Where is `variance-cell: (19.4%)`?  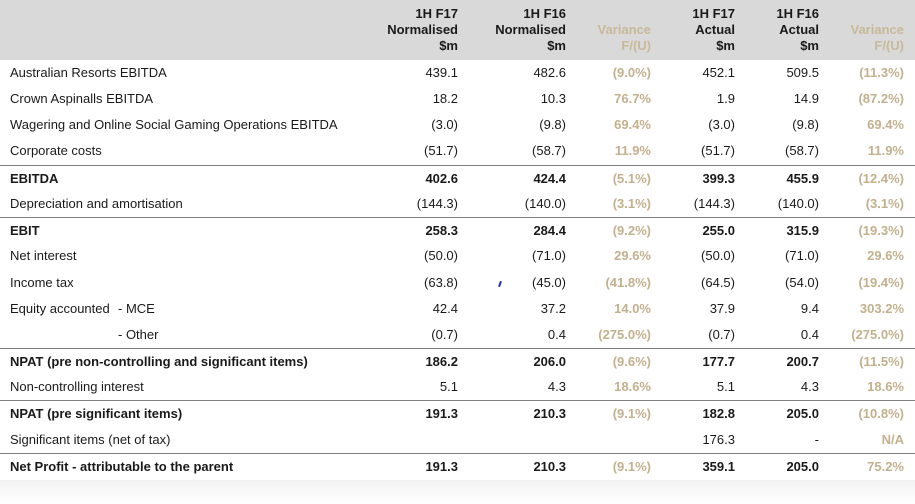
variance-cell: (19.4%) is located at coordinates (881, 282).